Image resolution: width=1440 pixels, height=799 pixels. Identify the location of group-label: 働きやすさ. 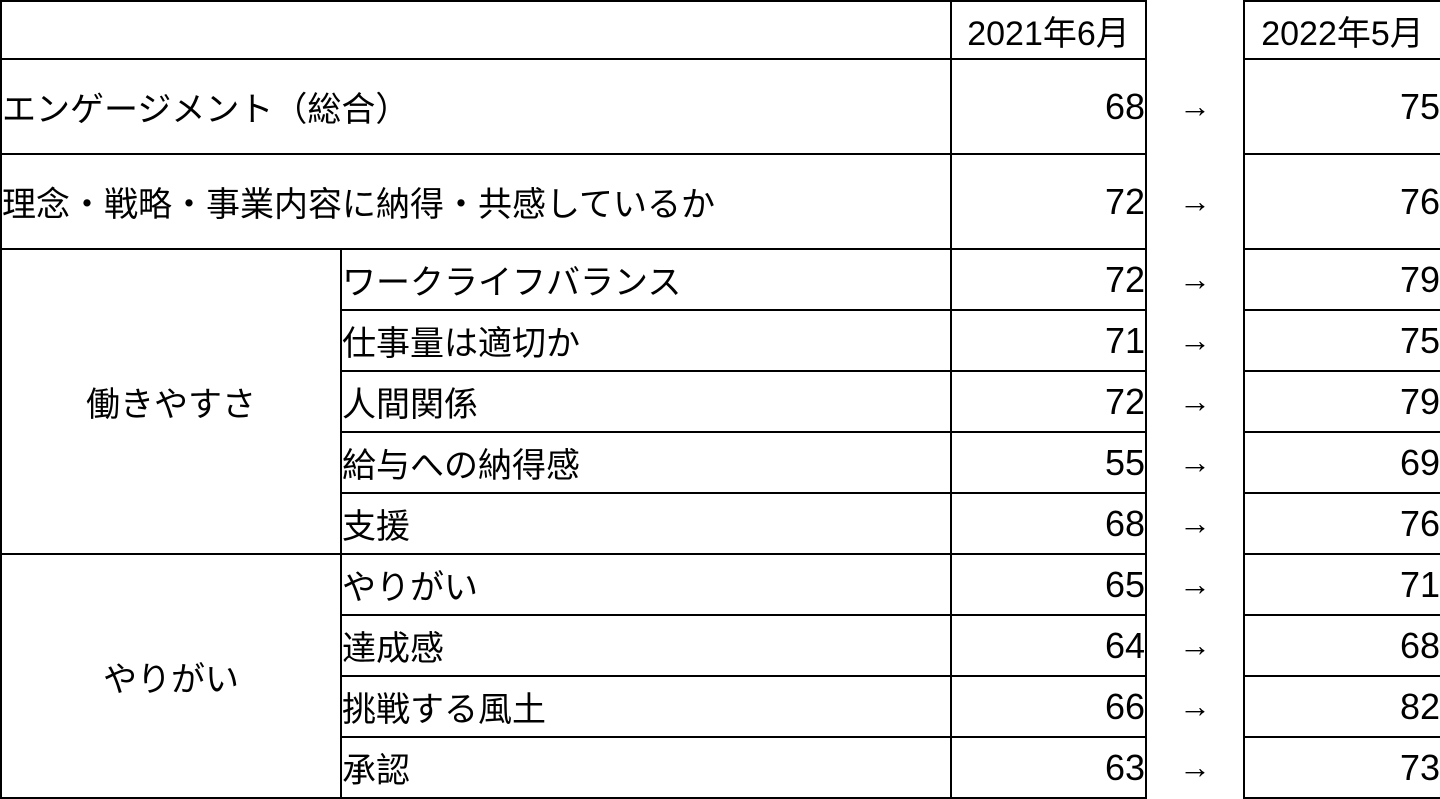
(171, 401).